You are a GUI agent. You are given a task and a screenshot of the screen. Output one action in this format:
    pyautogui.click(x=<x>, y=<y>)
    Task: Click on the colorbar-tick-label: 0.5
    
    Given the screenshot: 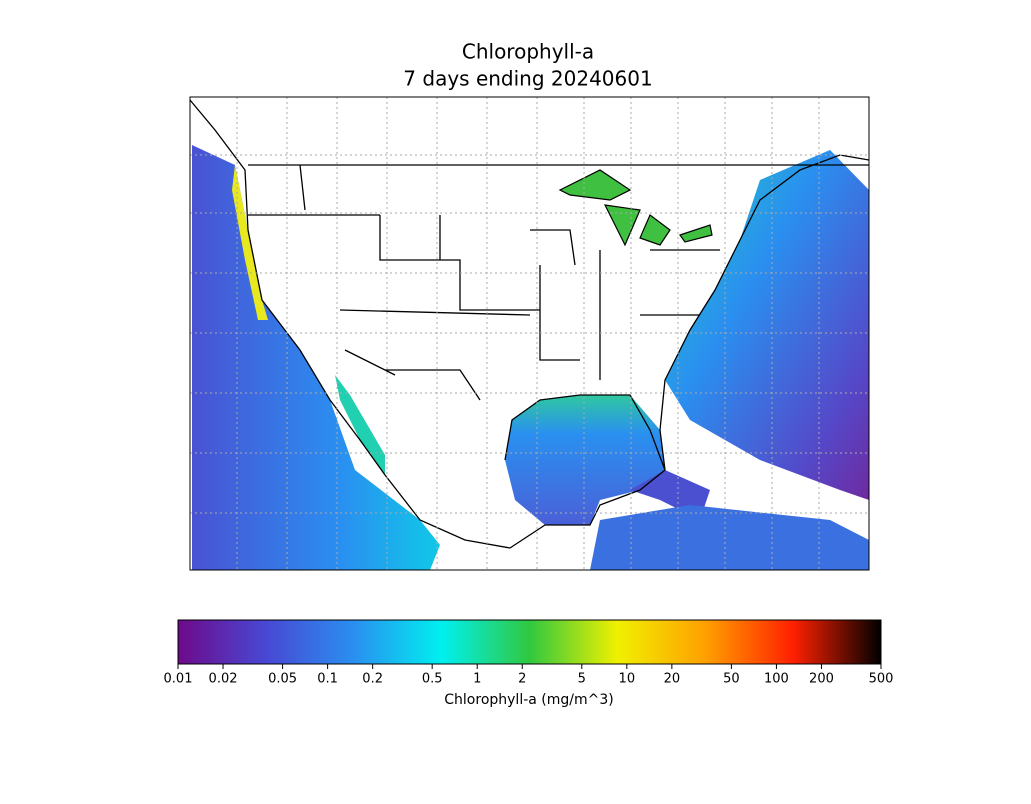 What is the action you would take?
    pyautogui.click(x=432, y=679)
    